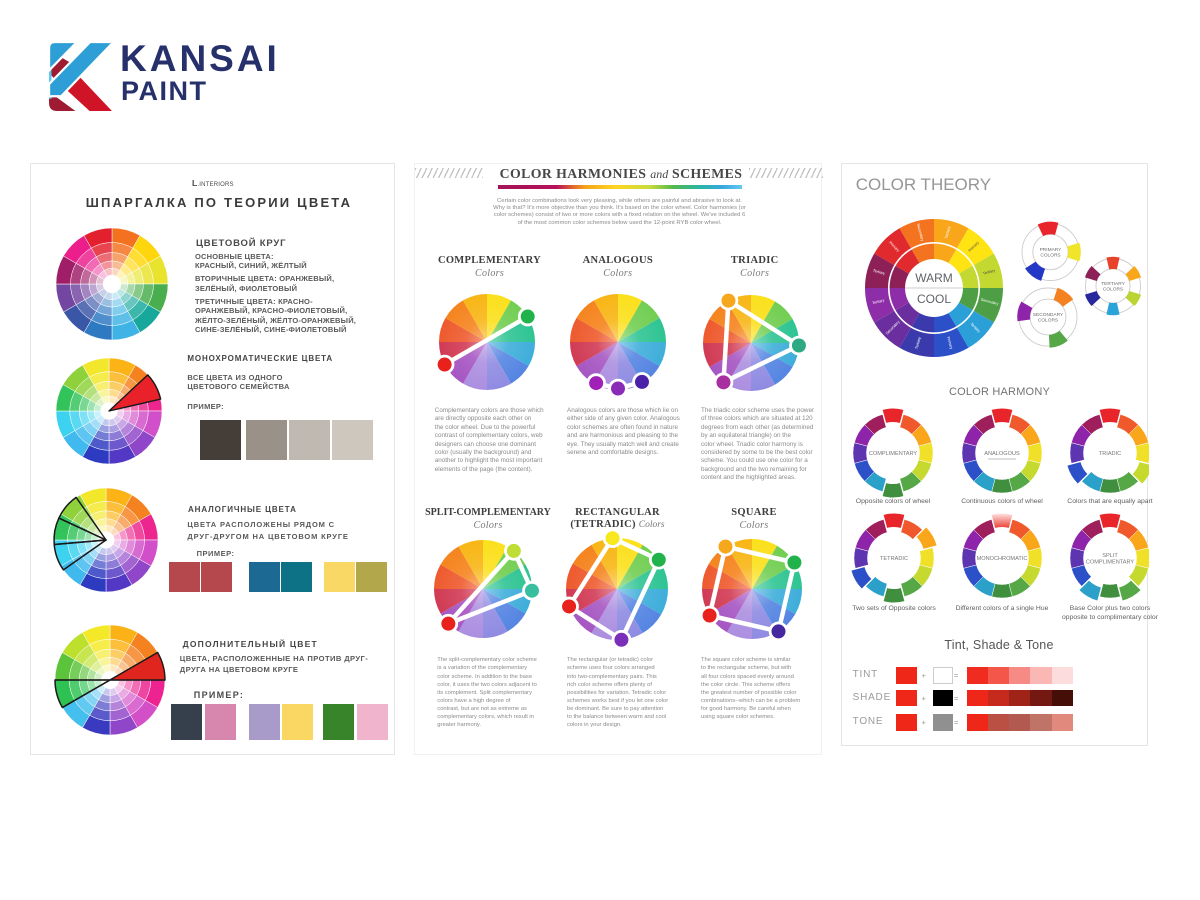 This screenshot has height=900, width=1200. Describe the element at coordinates (894, 559) in the screenshot. I see `svg-text: TETRADIC` at that location.